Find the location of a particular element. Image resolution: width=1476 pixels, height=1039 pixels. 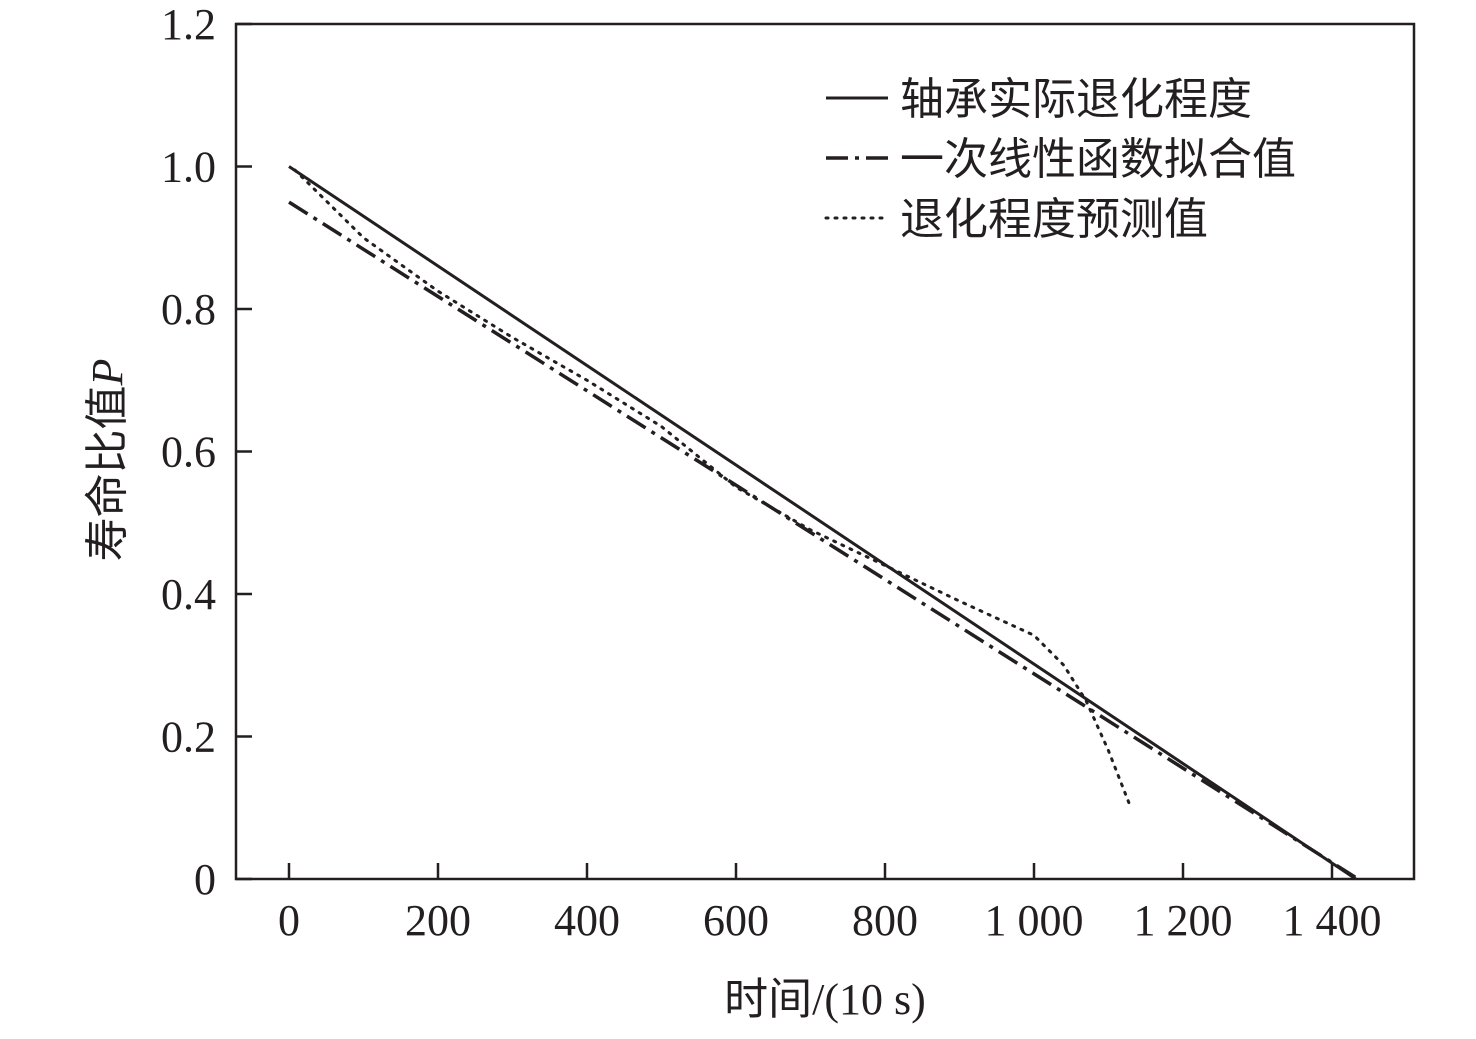

y-tick-label: 0.6 is located at coordinates (188, 452).